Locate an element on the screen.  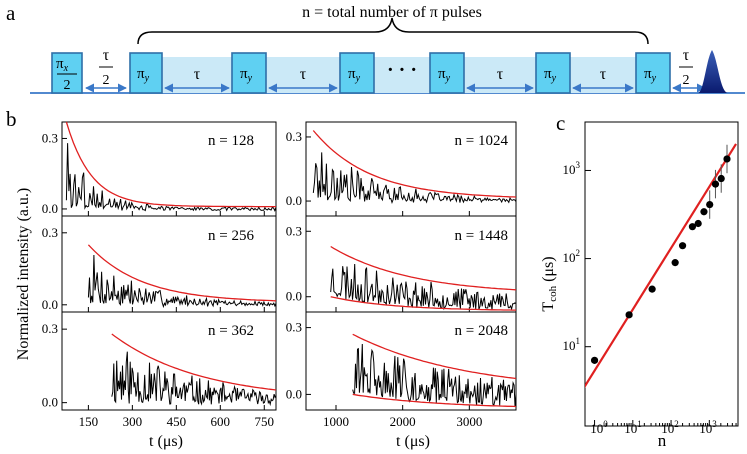
tau-label-1: τ is located at coordinates (197, 74).